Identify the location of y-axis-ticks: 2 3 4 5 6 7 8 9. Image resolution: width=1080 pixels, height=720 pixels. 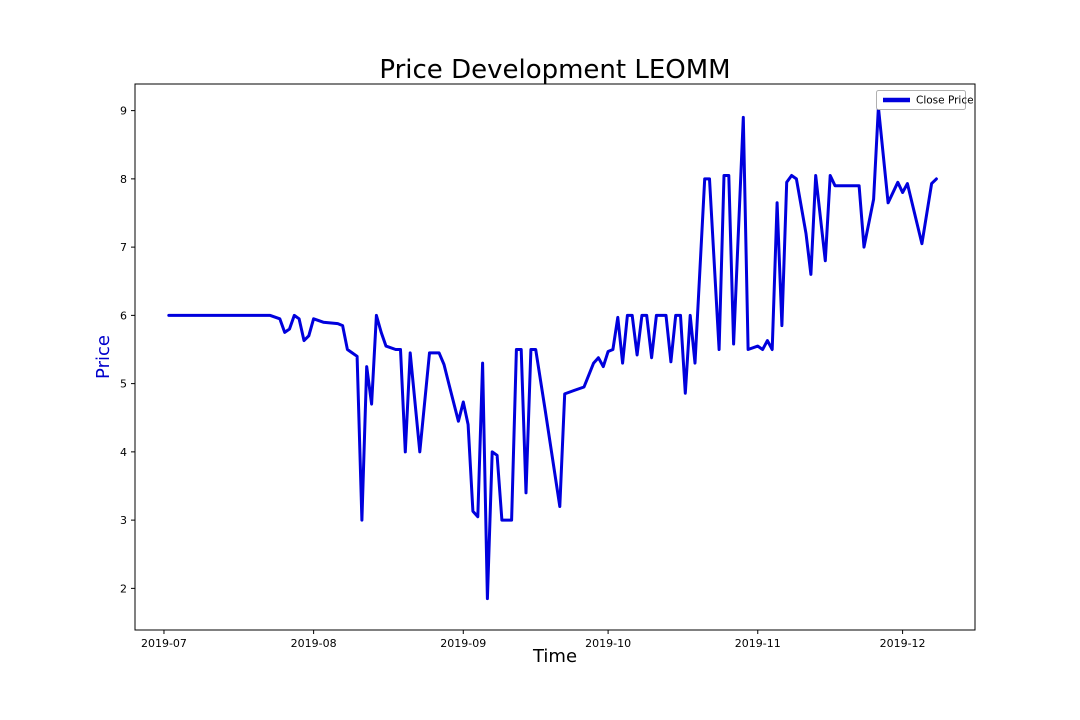
(127, 350).